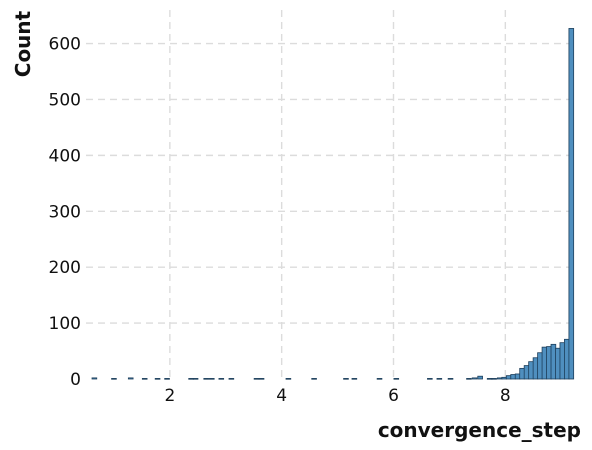 The width and height of the screenshot is (592, 450). What do you see at coordinates (169, 396) in the screenshot?
I see `x-tick-label: 2` at bounding box center [169, 396].